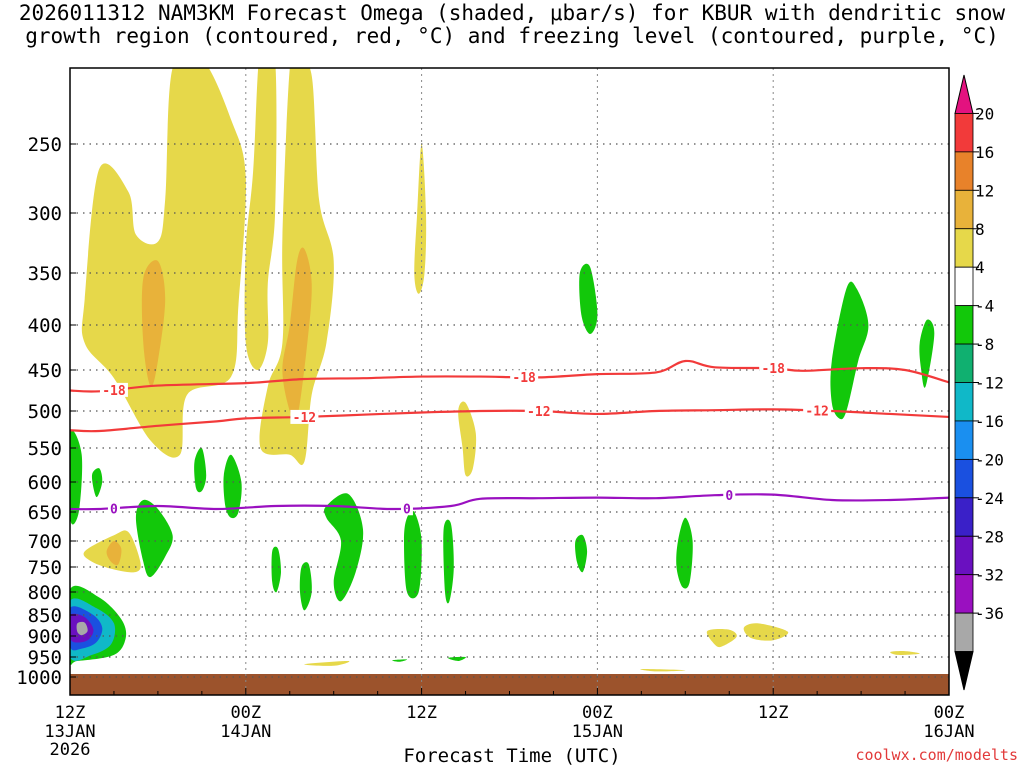 The height and width of the screenshot is (768, 1024). What do you see at coordinates (773, 713) in the screenshot?
I see `x-tick-label-48: 12Z` at bounding box center [773, 713].